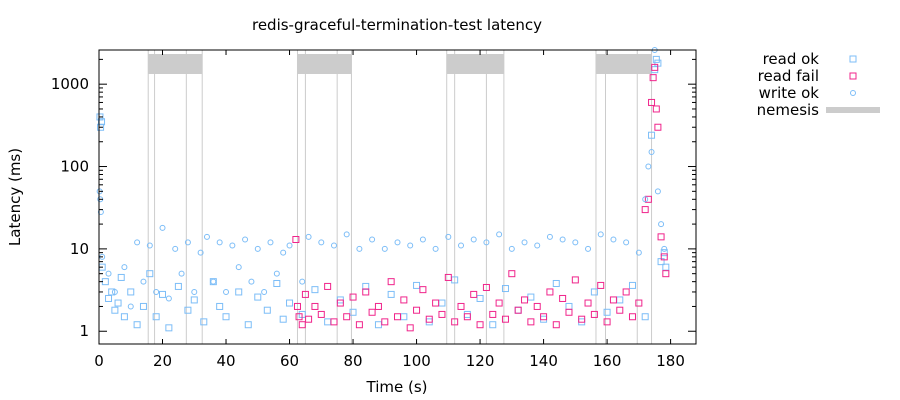 The height and width of the screenshot is (400, 900). I want to click on y-tick-label: 10, so click(79, 249).